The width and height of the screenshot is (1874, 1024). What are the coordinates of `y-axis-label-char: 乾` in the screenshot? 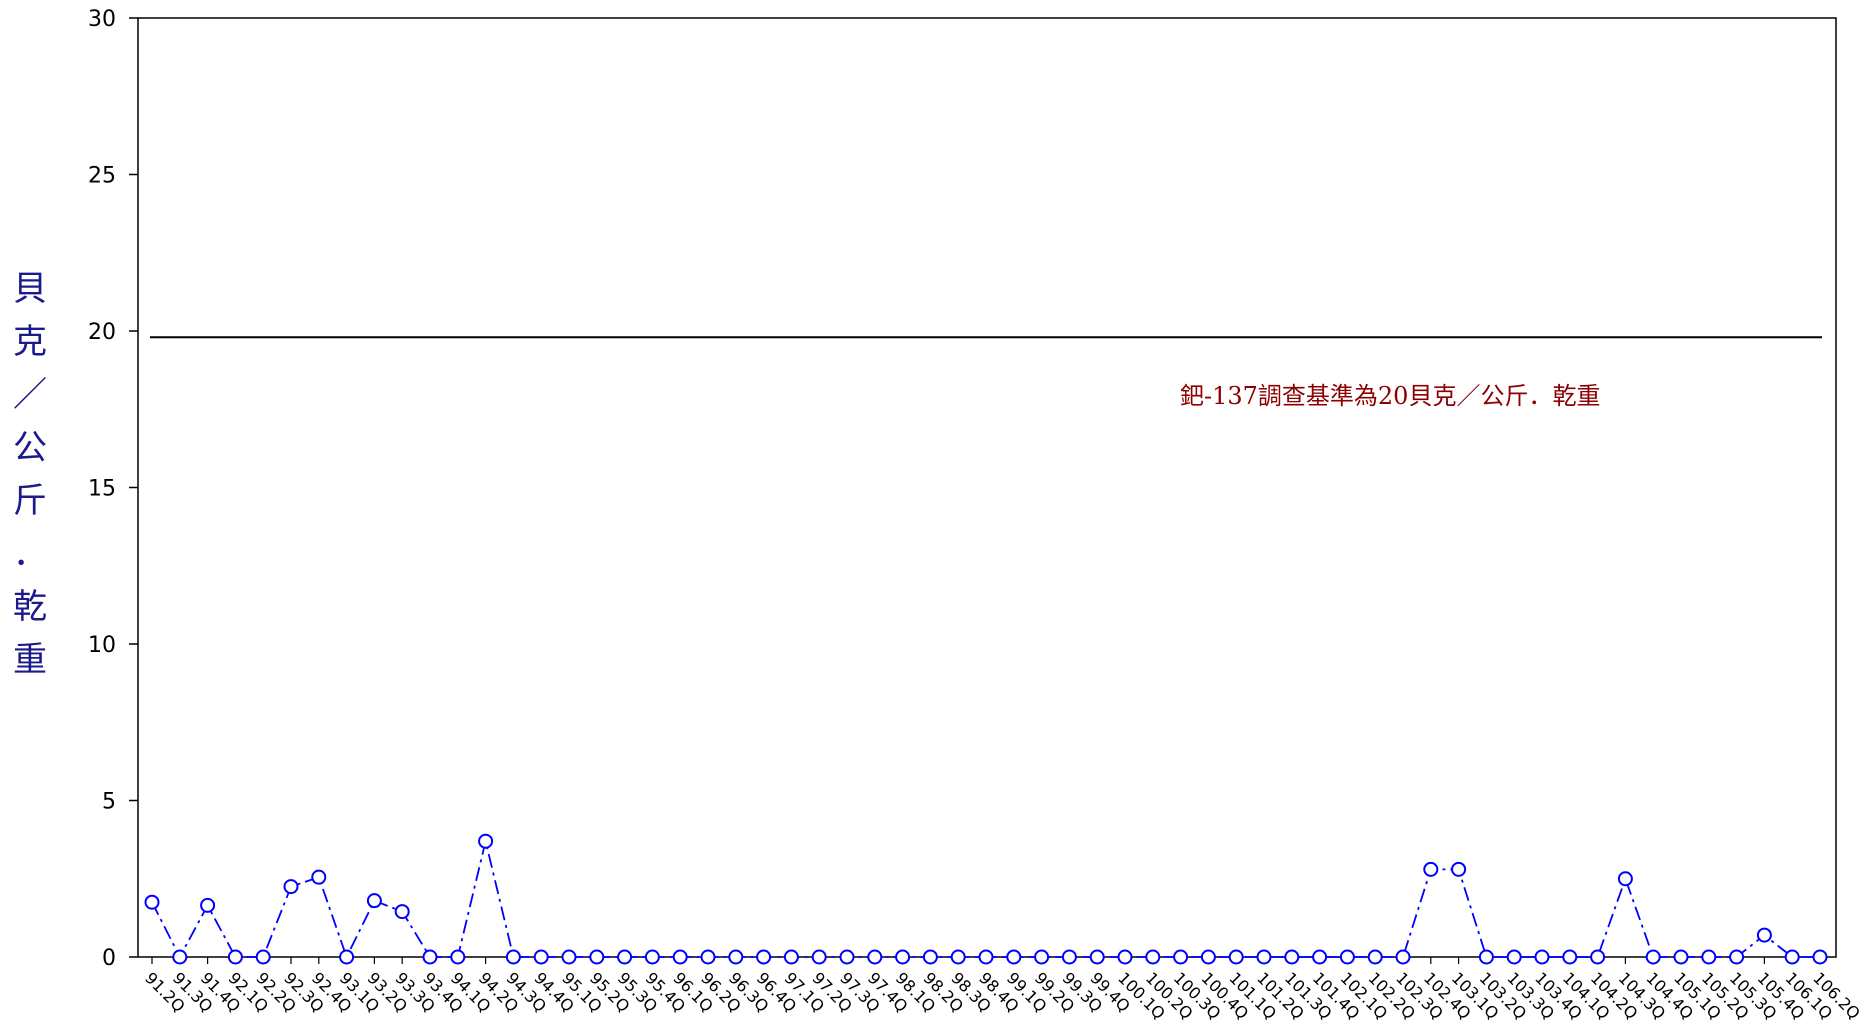 It's located at (30, 607).